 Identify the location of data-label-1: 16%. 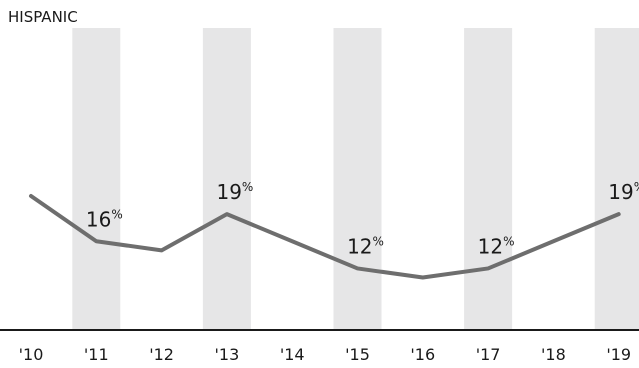
(104, 219).